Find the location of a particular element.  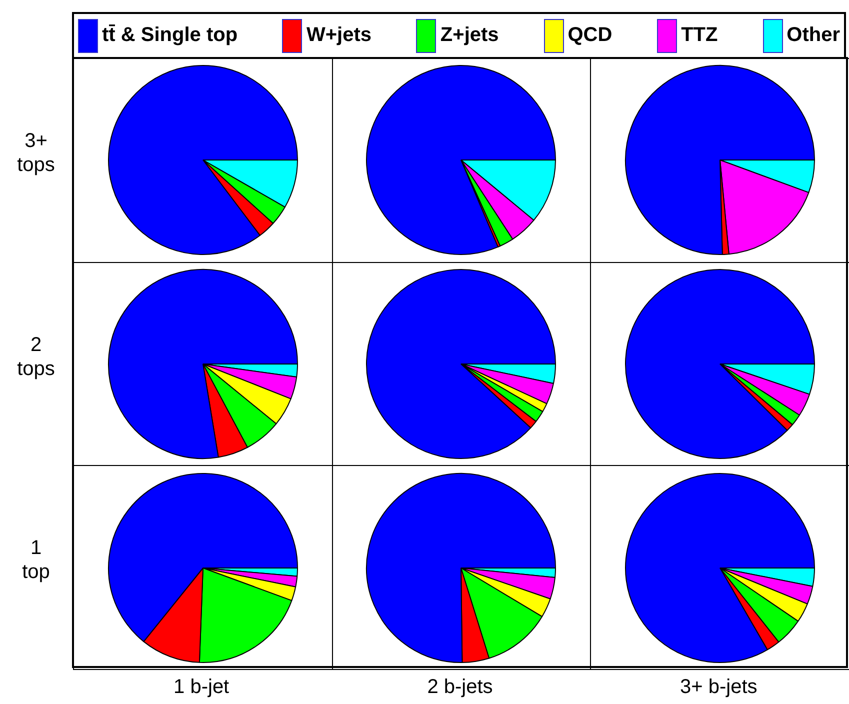

legend-label: tt̄ & Single top is located at coordinates (170, 35).